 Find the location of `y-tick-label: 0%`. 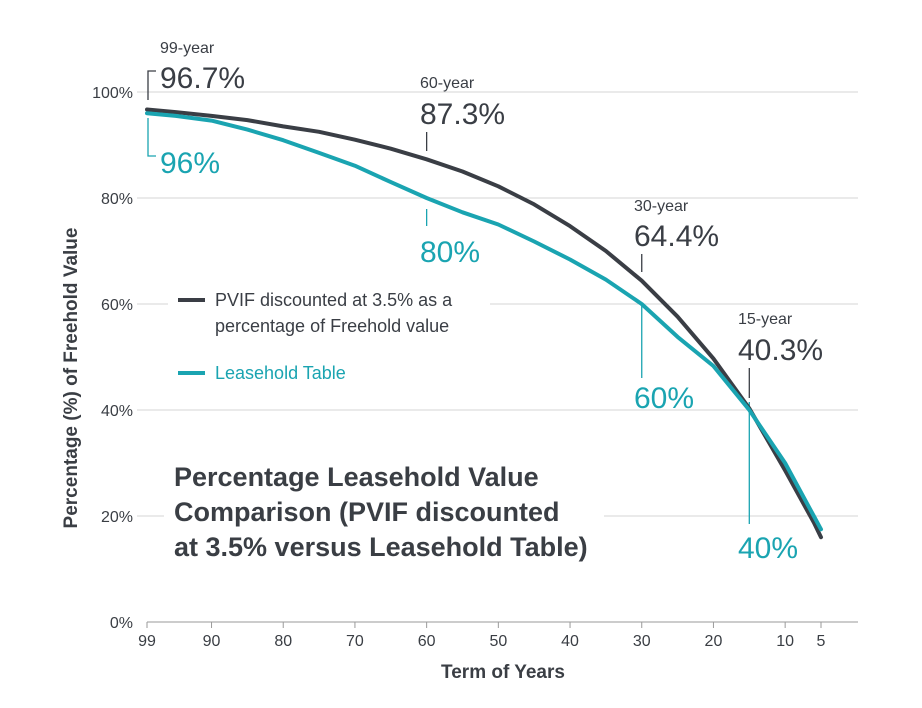

y-tick-label: 0% is located at coordinates (121, 623).